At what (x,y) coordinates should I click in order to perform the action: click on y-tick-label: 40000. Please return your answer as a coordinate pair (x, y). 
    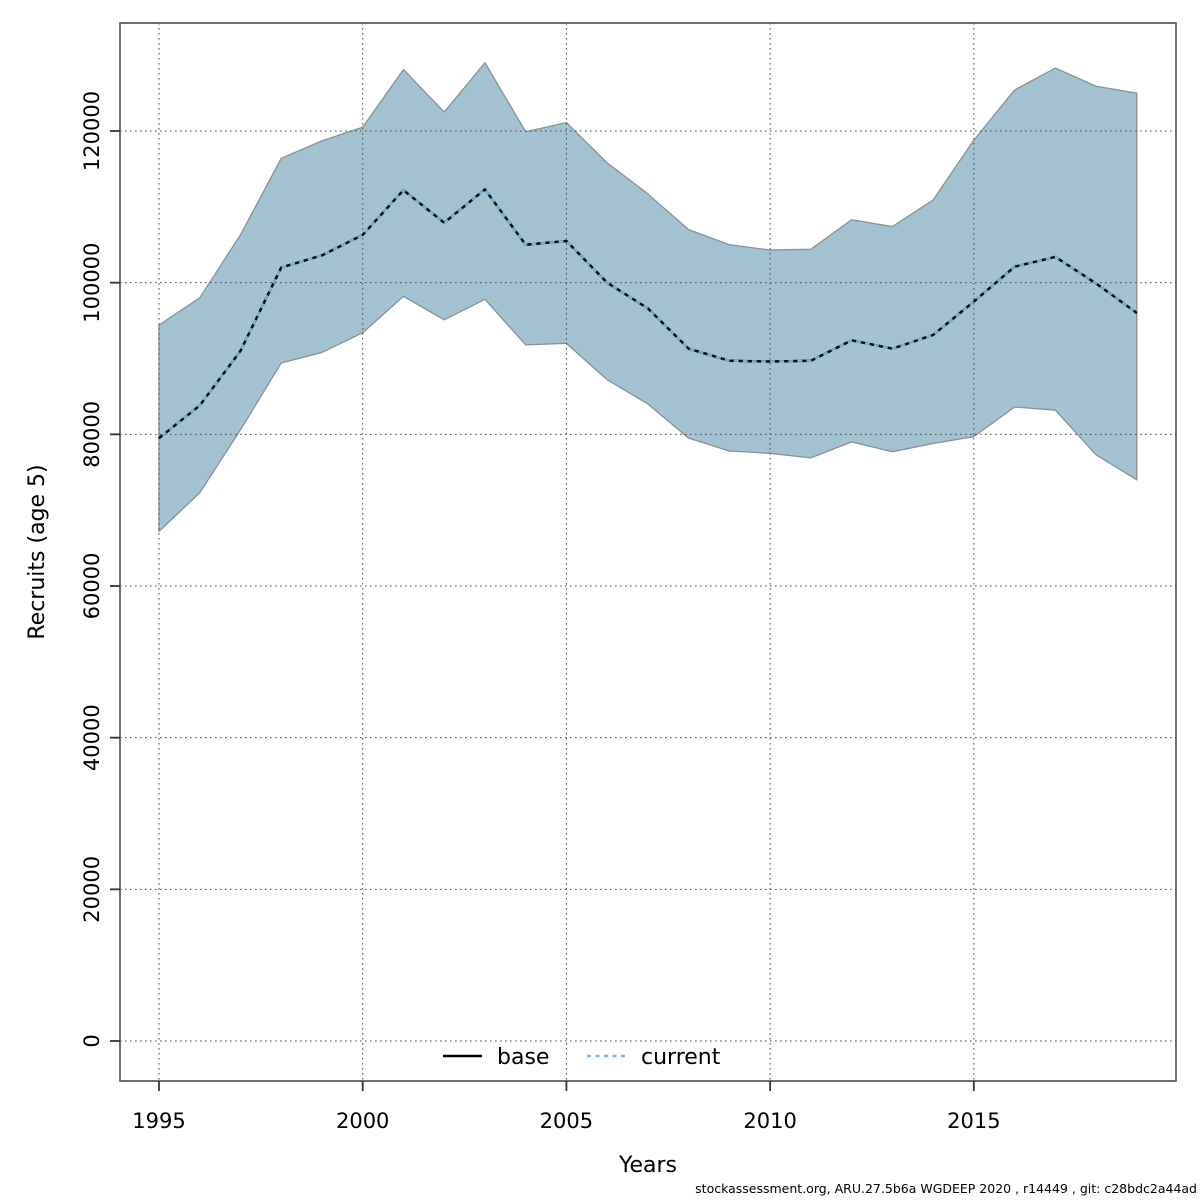
    Looking at the image, I should click on (92, 737).